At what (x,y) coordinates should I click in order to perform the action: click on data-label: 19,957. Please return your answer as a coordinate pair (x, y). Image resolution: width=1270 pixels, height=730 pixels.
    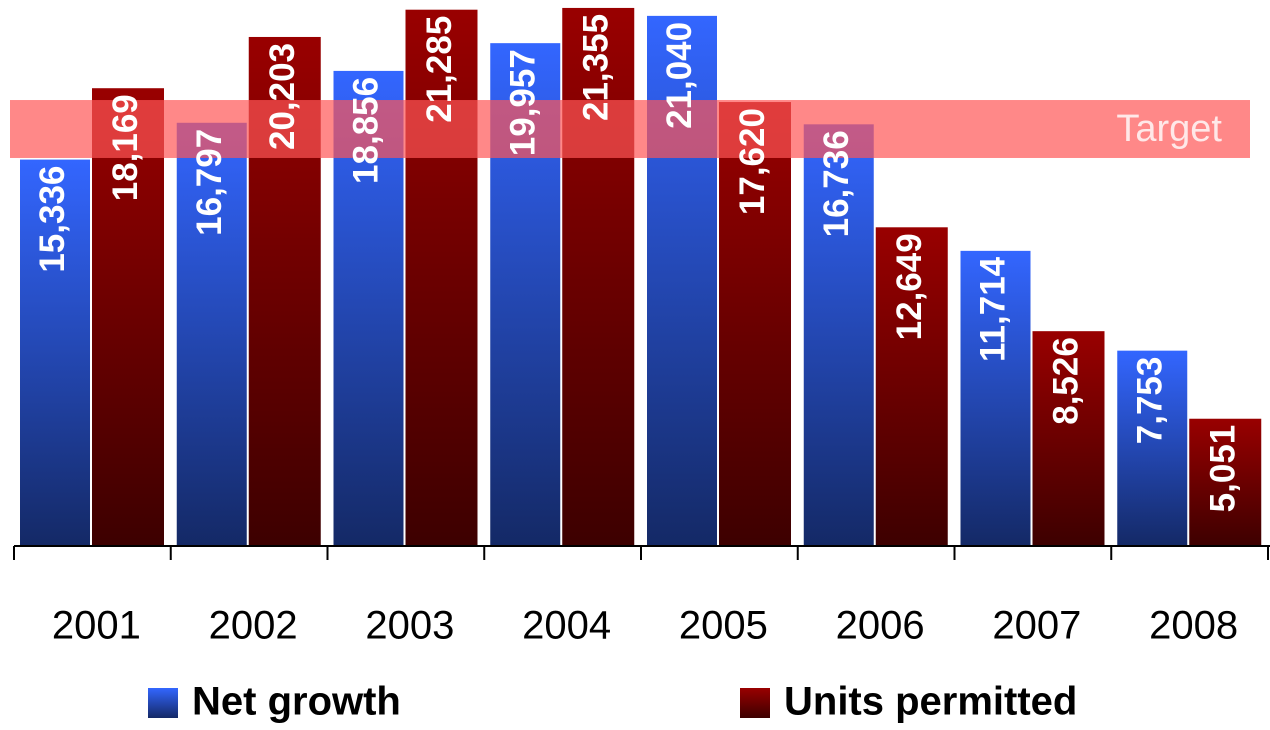
    Looking at the image, I should click on (523, 102).